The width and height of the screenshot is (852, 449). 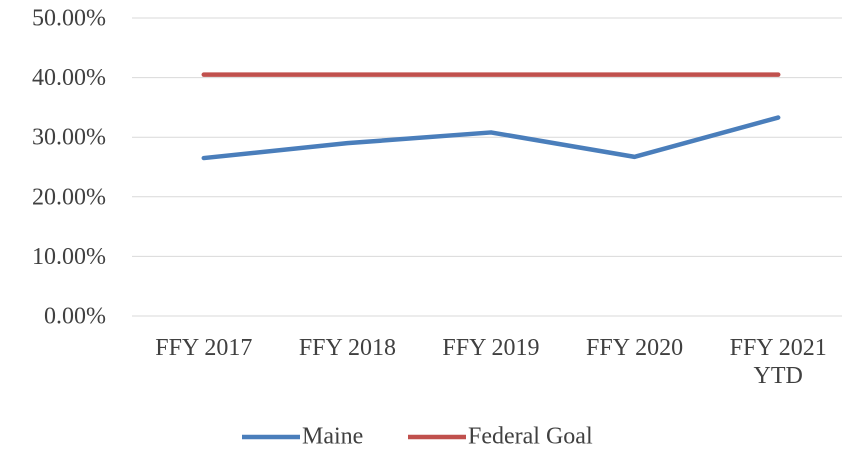 What do you see at coordinates (69, 138) in the screenshot?
I see `y-tick-label: 30.00%` at bounding box center [69, 138].